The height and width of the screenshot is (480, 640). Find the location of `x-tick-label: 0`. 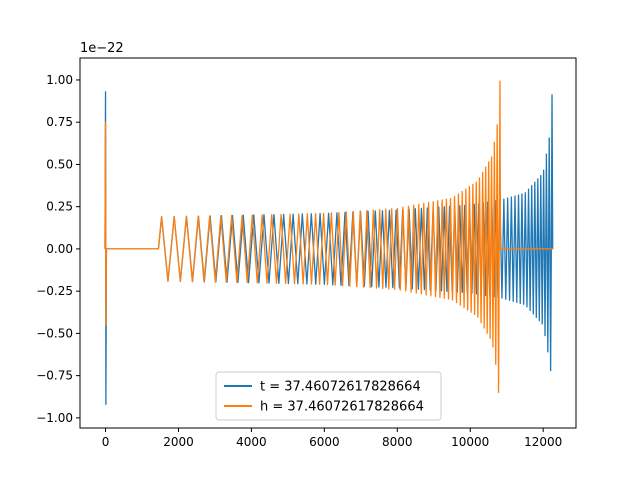

x-tick-label: 0 is located at coordinates (106, 442).